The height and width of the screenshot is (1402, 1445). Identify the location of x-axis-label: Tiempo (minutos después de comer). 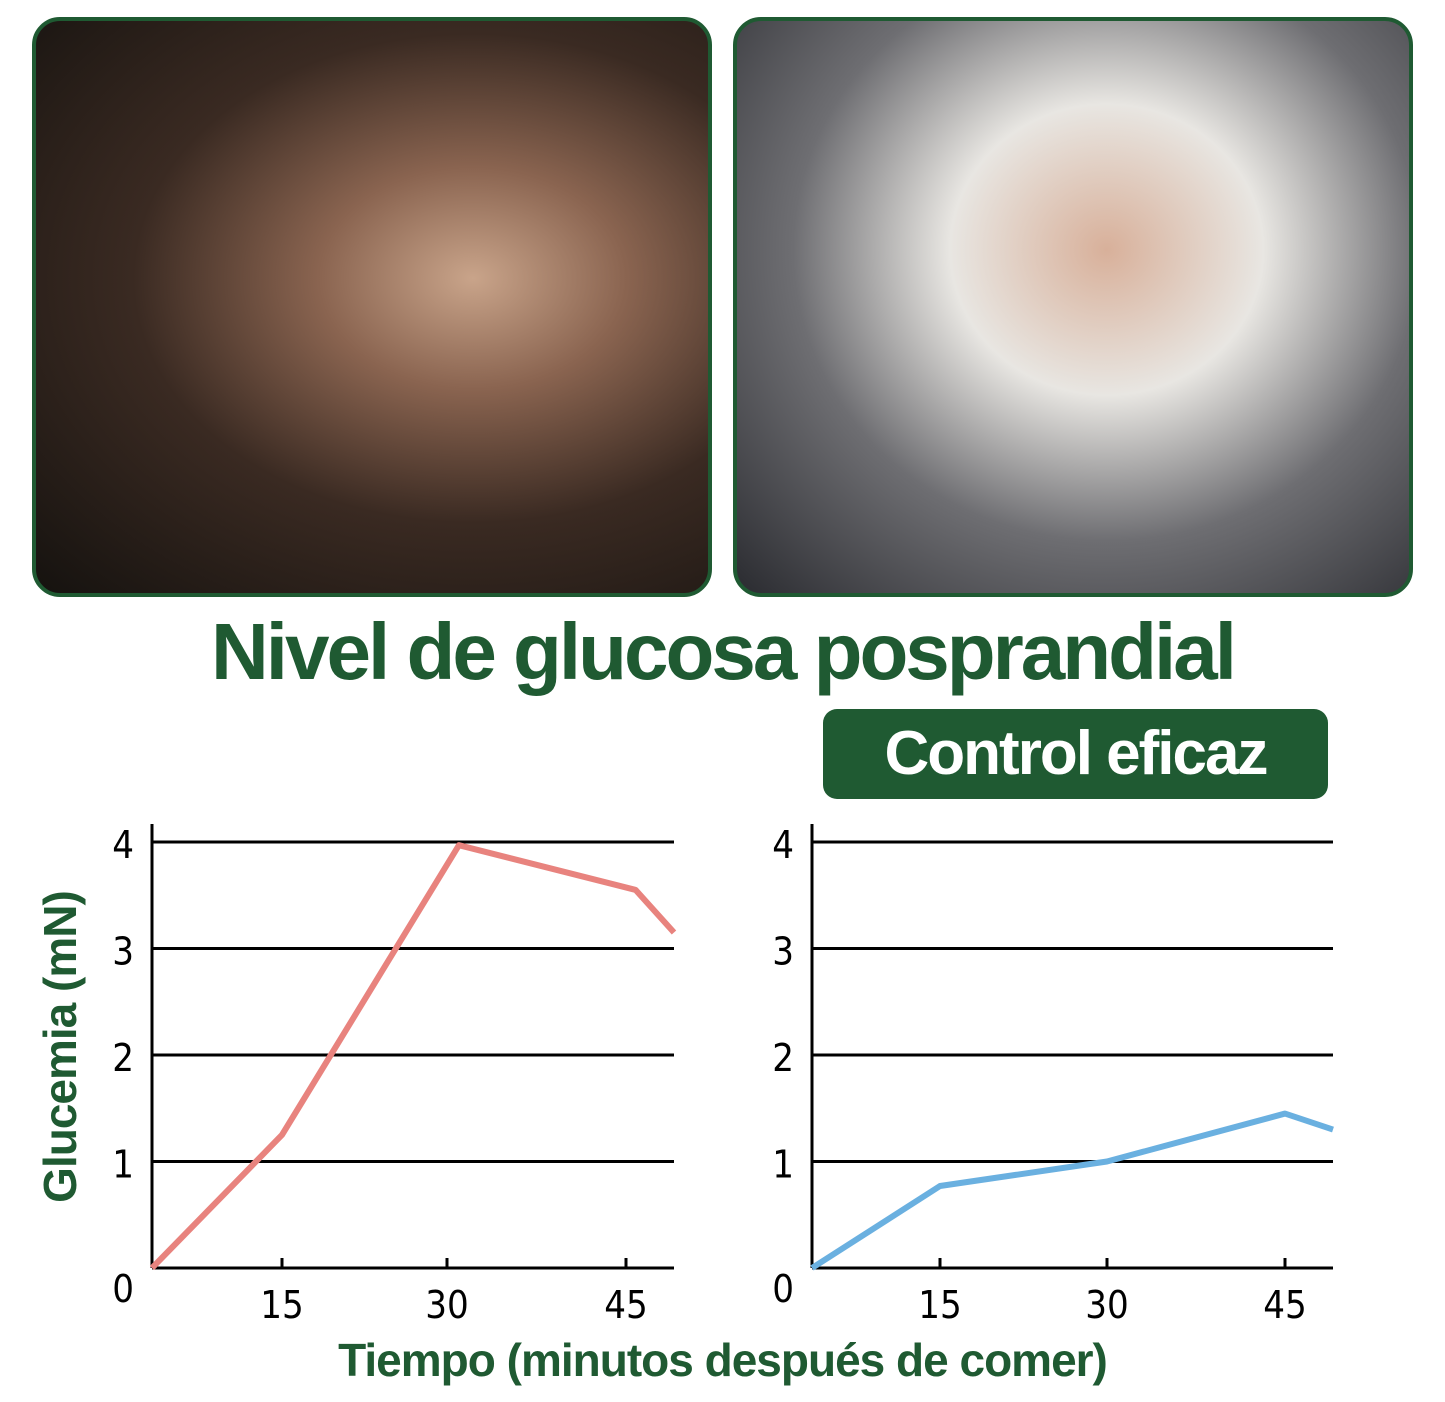
(723, 1360).